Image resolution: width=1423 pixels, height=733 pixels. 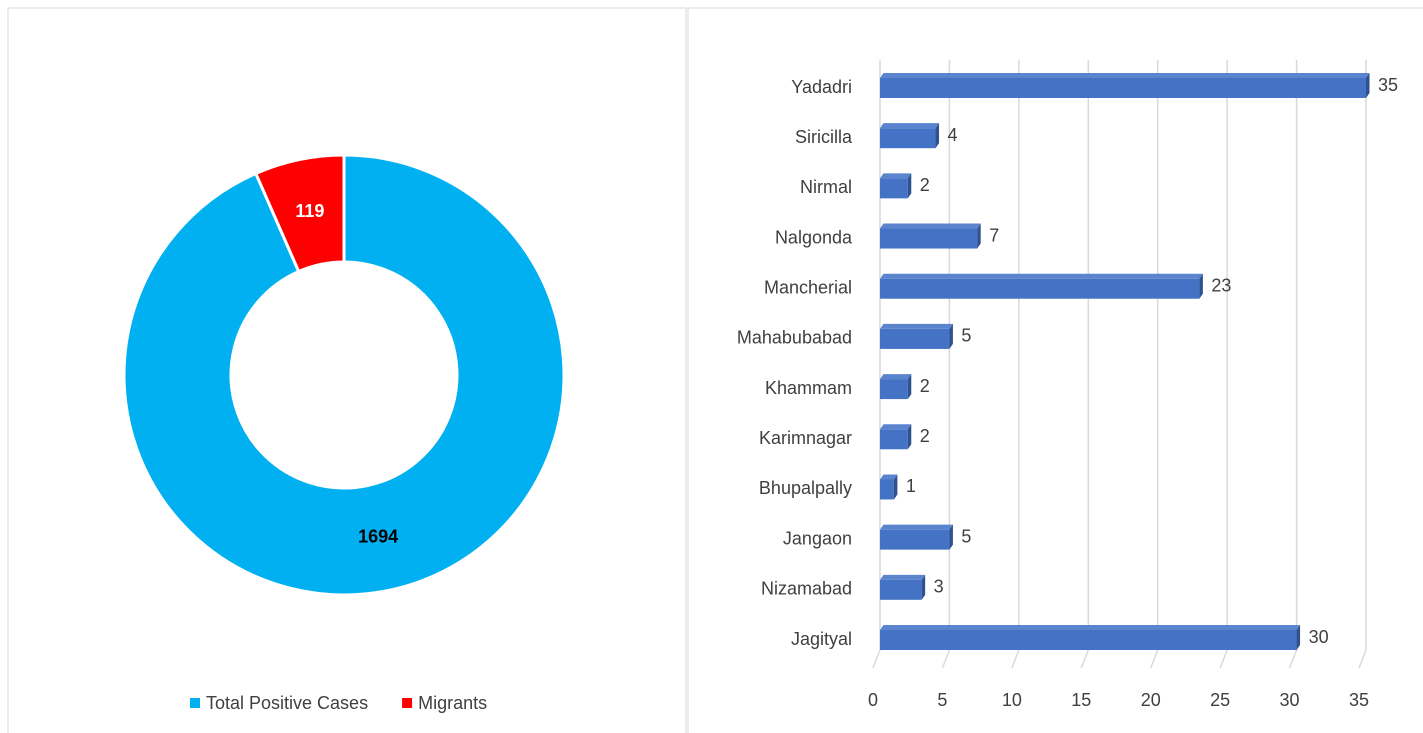 I want to click on data-label: 35, so click(x=1388, y=85).